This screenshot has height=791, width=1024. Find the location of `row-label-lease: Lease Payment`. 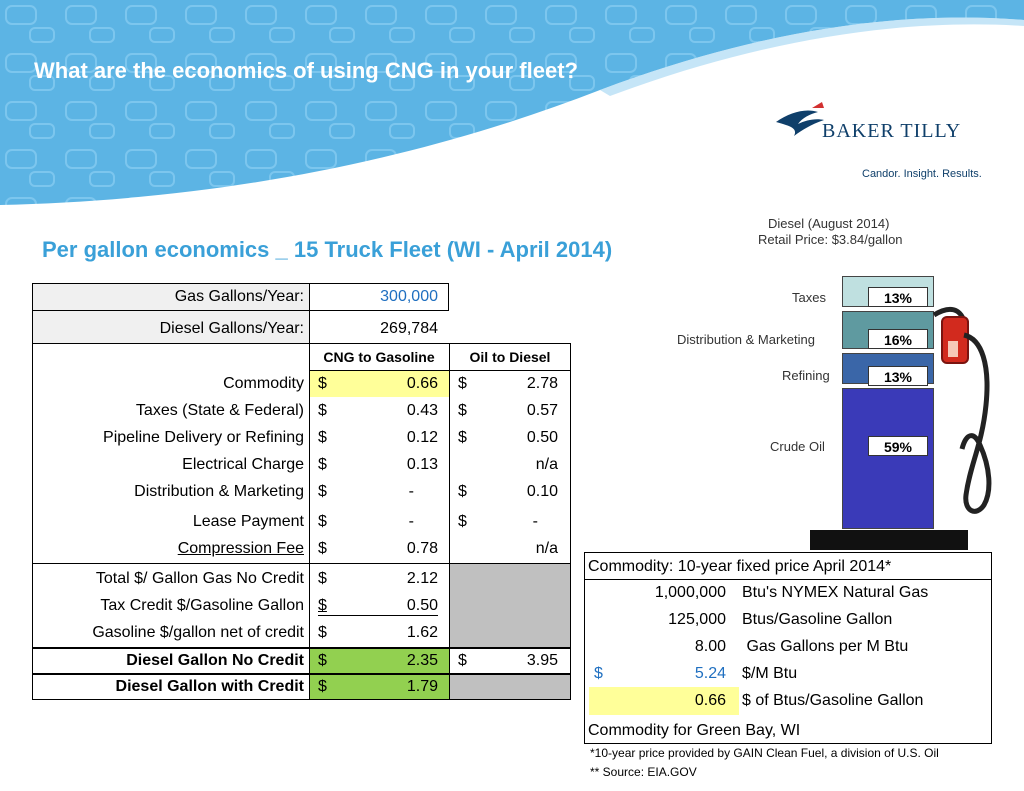

row-label-lease: Lease Payment is located at coordinates (248, 521).